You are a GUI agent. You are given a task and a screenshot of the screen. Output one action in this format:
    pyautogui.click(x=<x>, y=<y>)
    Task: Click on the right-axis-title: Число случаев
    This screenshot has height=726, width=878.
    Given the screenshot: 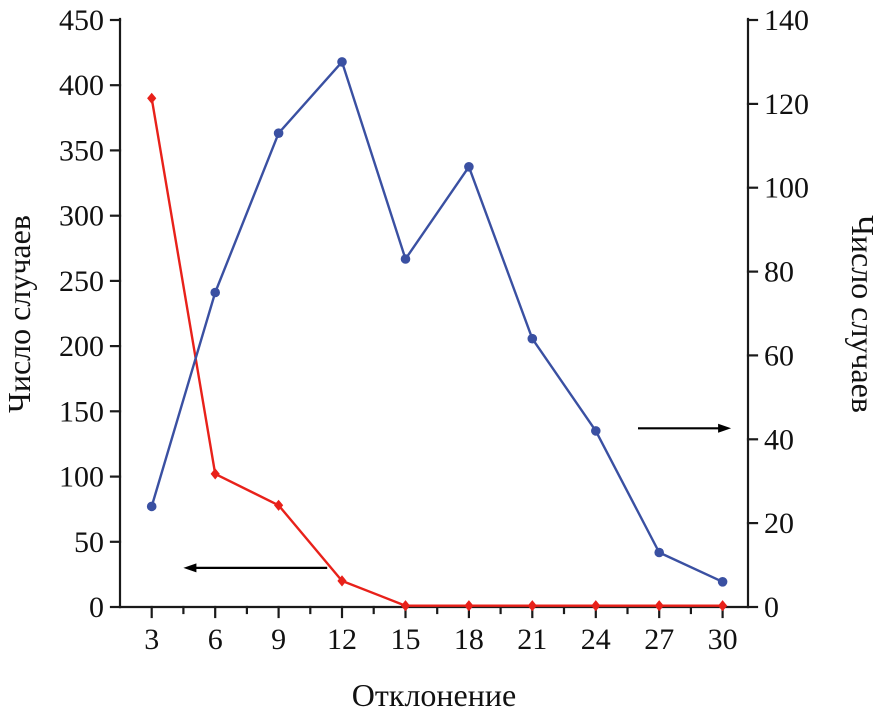 What is the action you would take?
    pyautogui.click(x=861, y=314)
    